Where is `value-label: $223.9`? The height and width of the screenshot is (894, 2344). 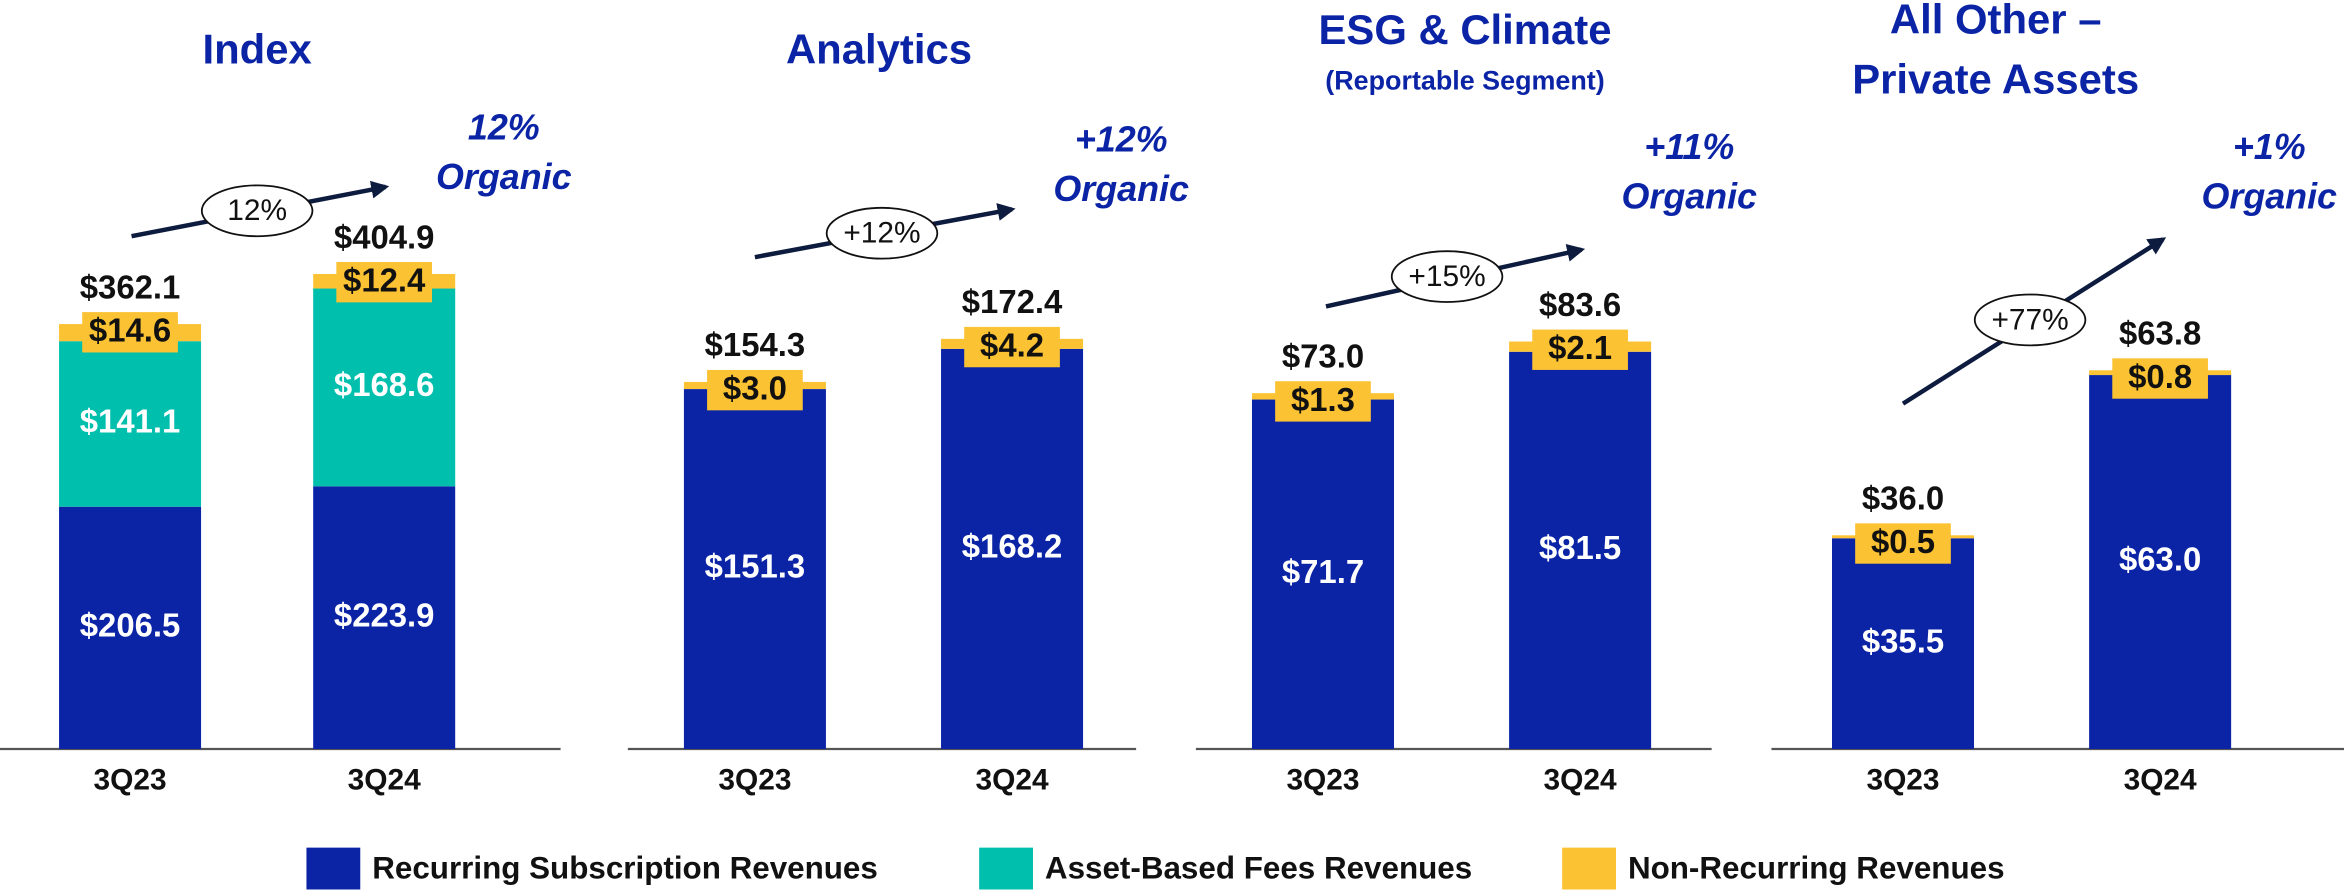 value-label: $223.9 is located at coordinates (384, 614).